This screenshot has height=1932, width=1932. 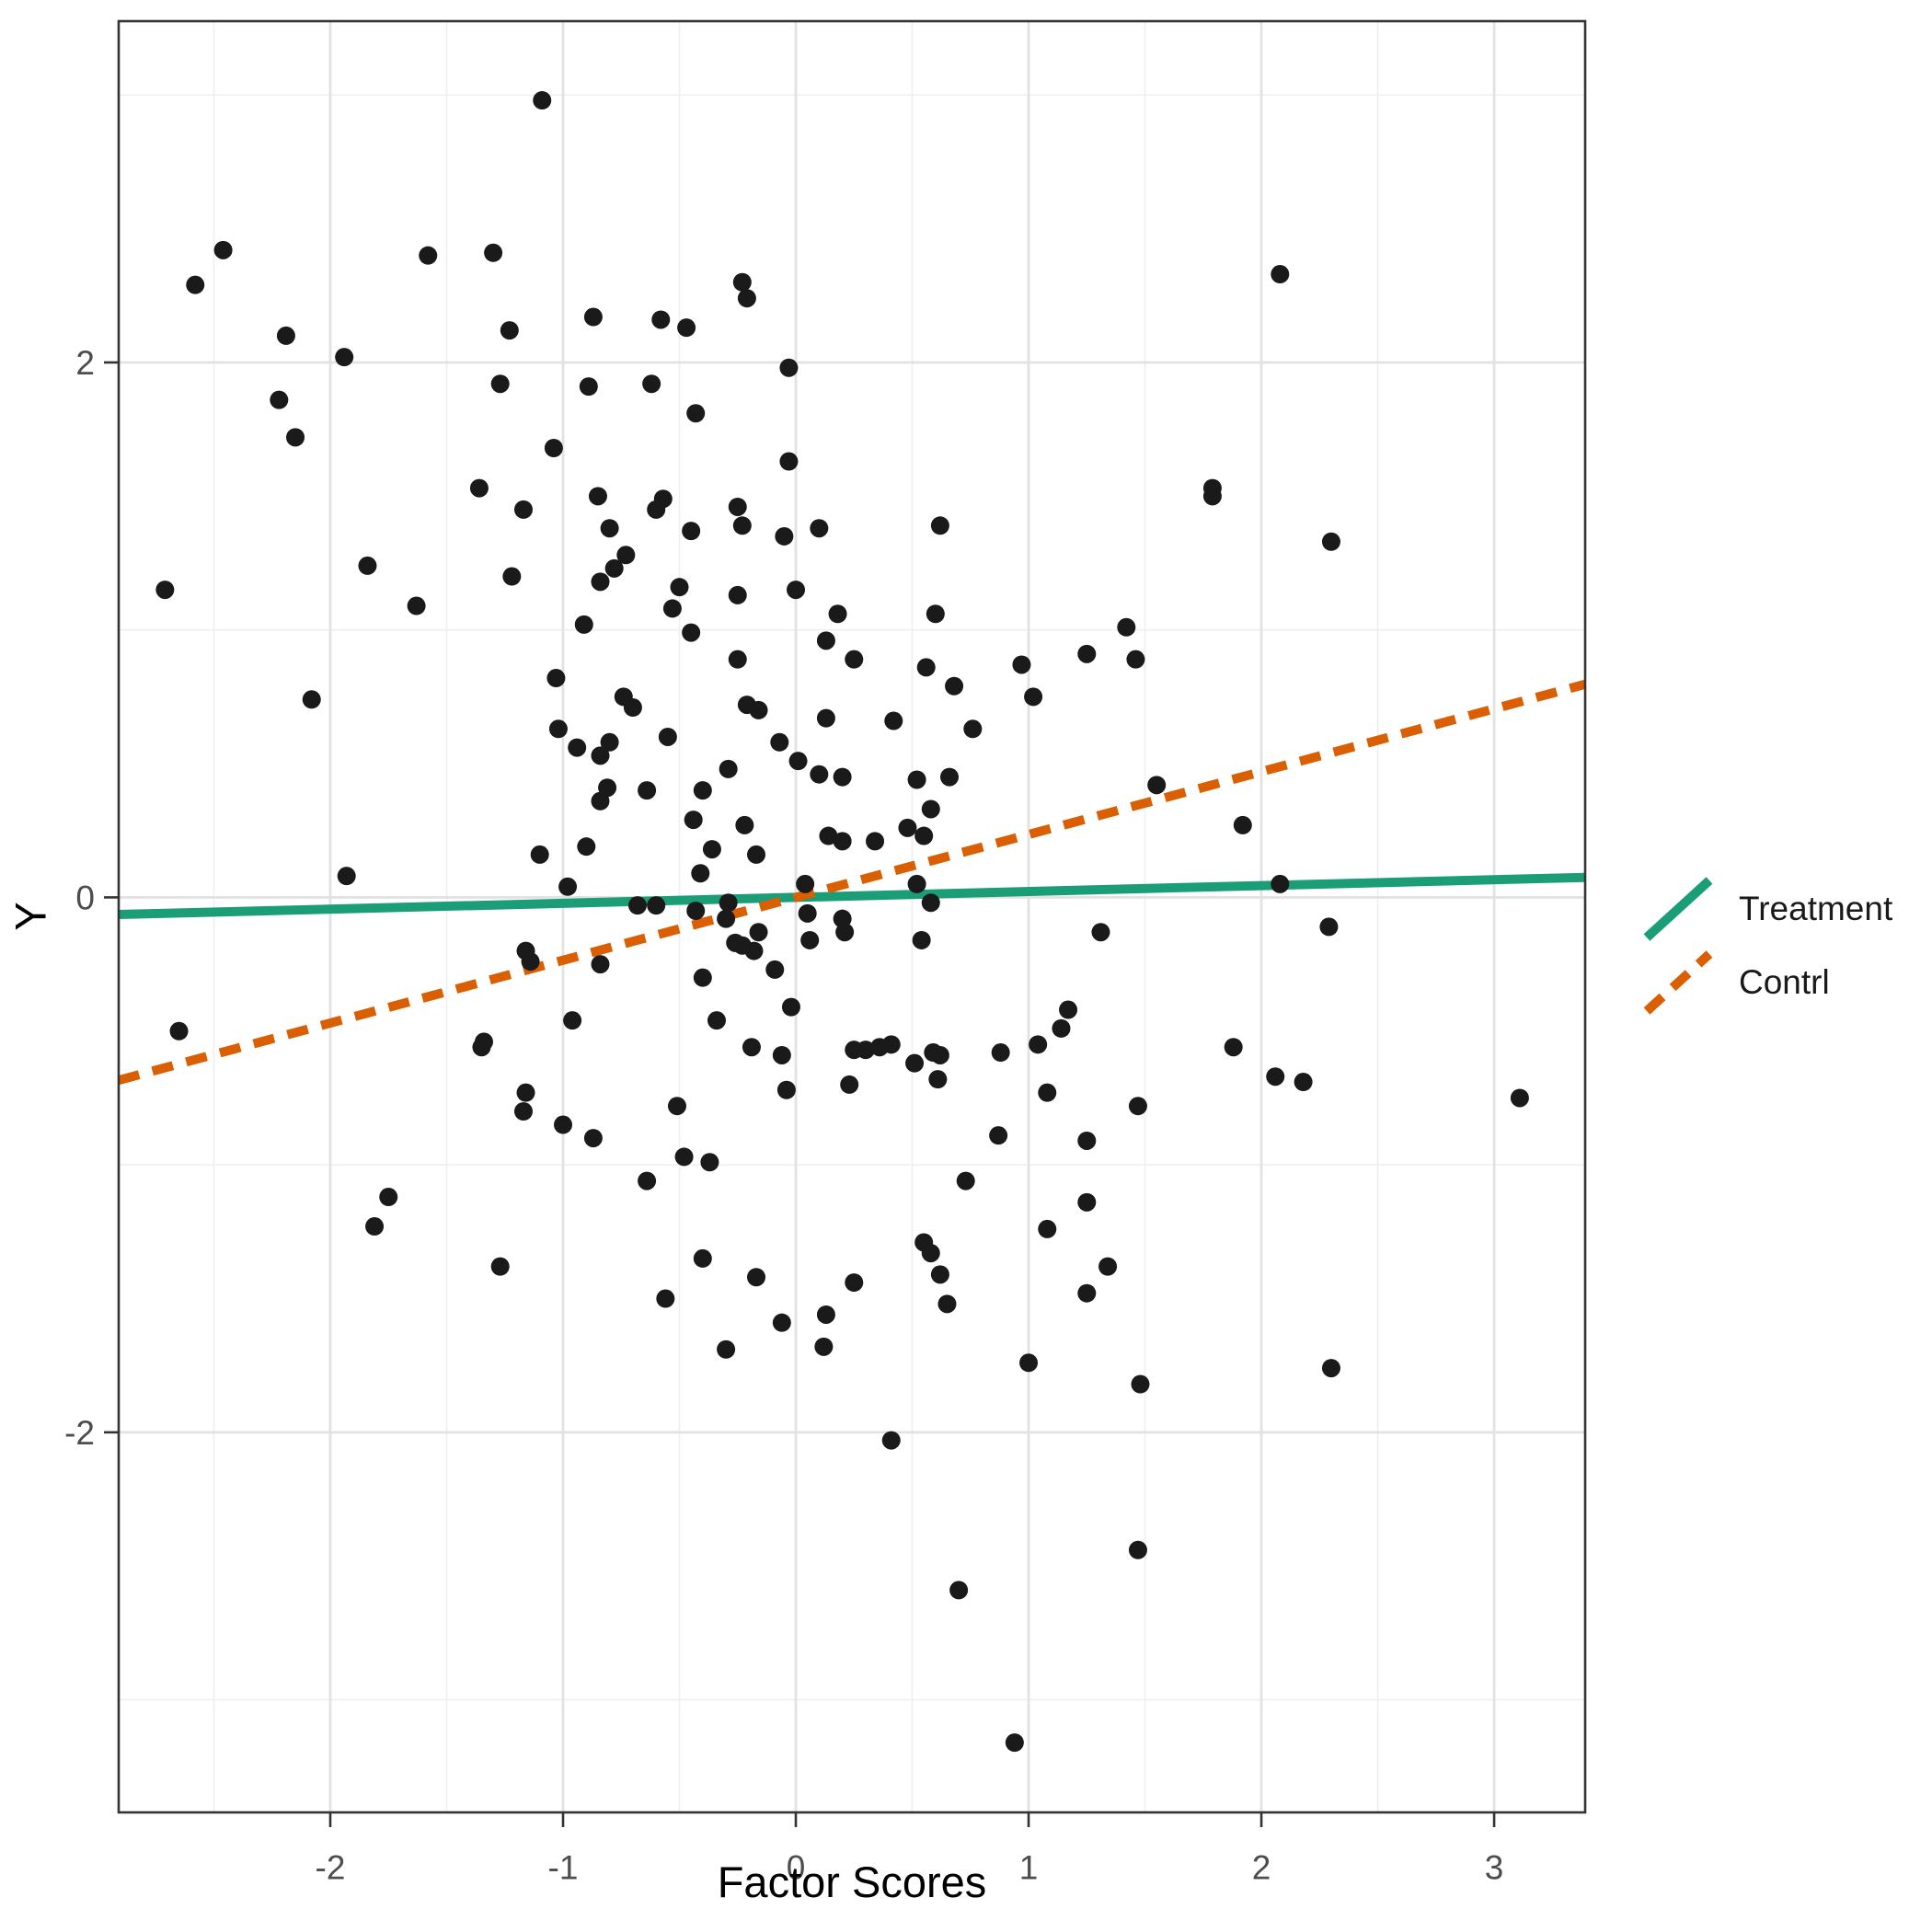 I want to click on legend-label-contrl: Contrl, so click(x=1784, y=982).